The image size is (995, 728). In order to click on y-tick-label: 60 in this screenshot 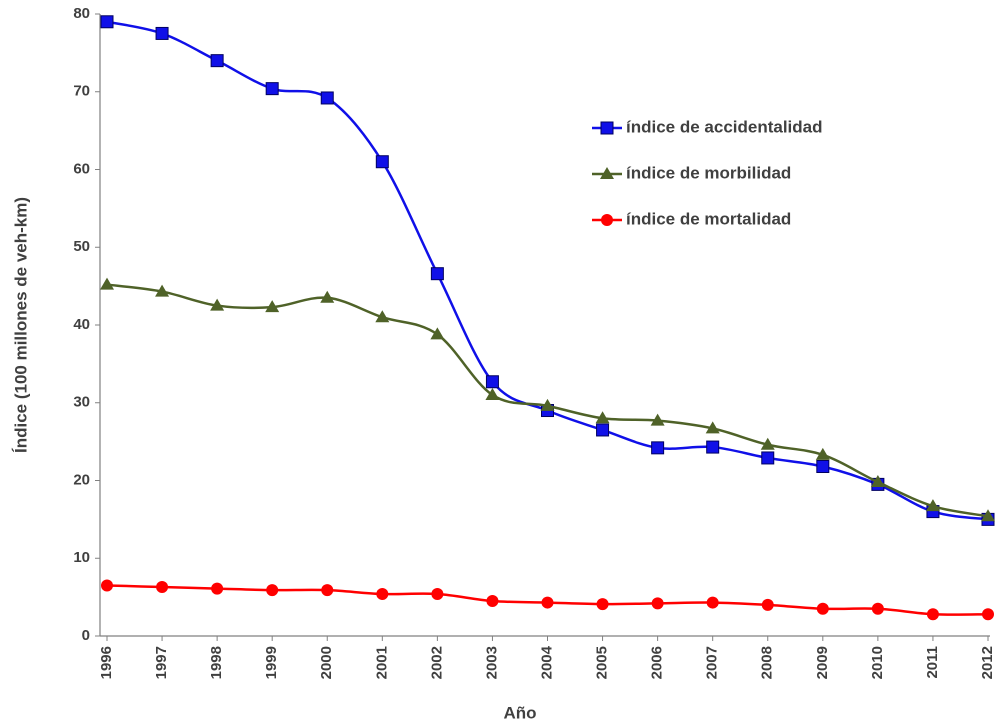, I will do `click(81, 168)`.